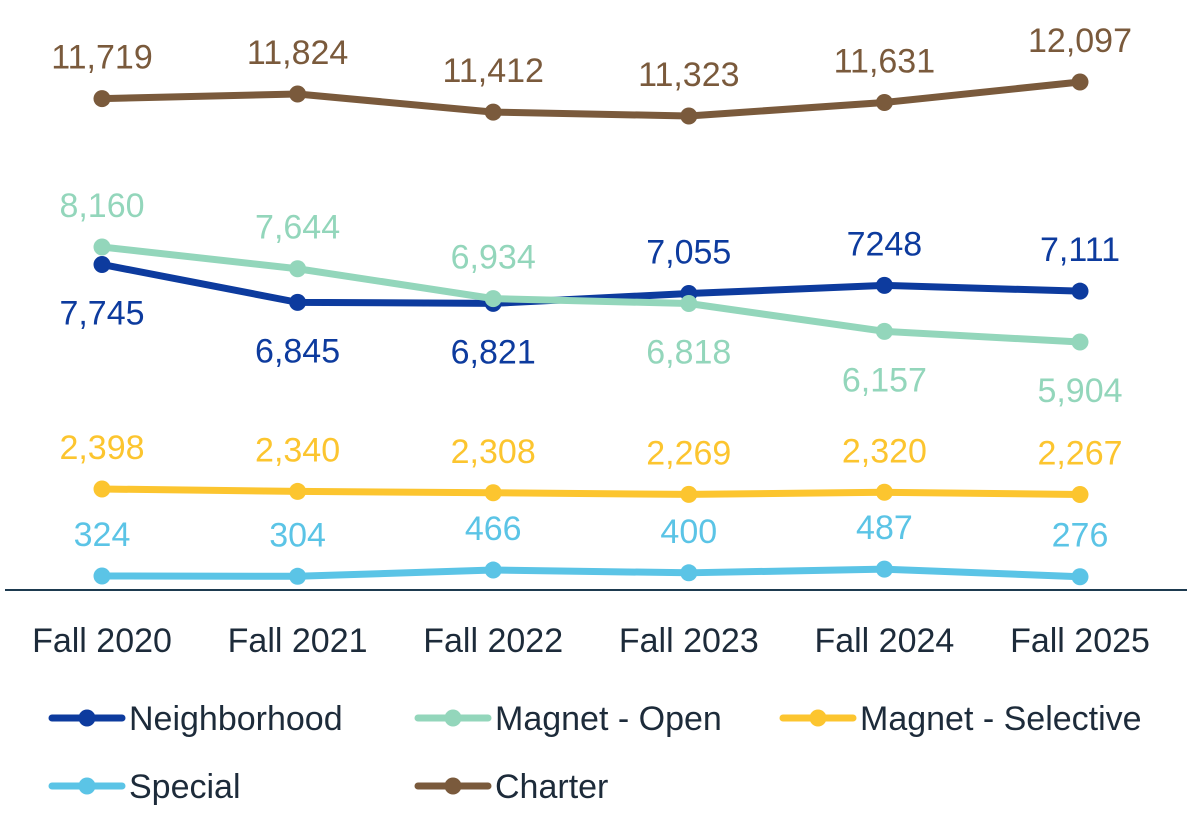 The height and width of the screenshot is (820, 1192). I want to click on data-label-magnet-selective: 2,320, so click(884, 451).